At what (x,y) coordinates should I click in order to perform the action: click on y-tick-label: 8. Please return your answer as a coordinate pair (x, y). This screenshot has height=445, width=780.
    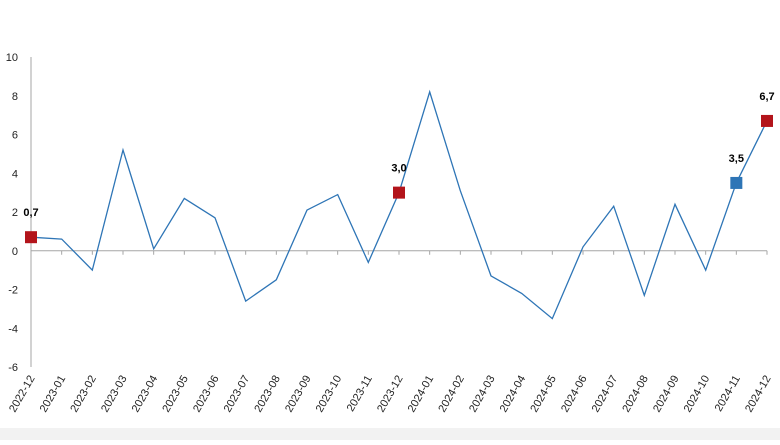
    Looking at the image, I should click on (15, 97).